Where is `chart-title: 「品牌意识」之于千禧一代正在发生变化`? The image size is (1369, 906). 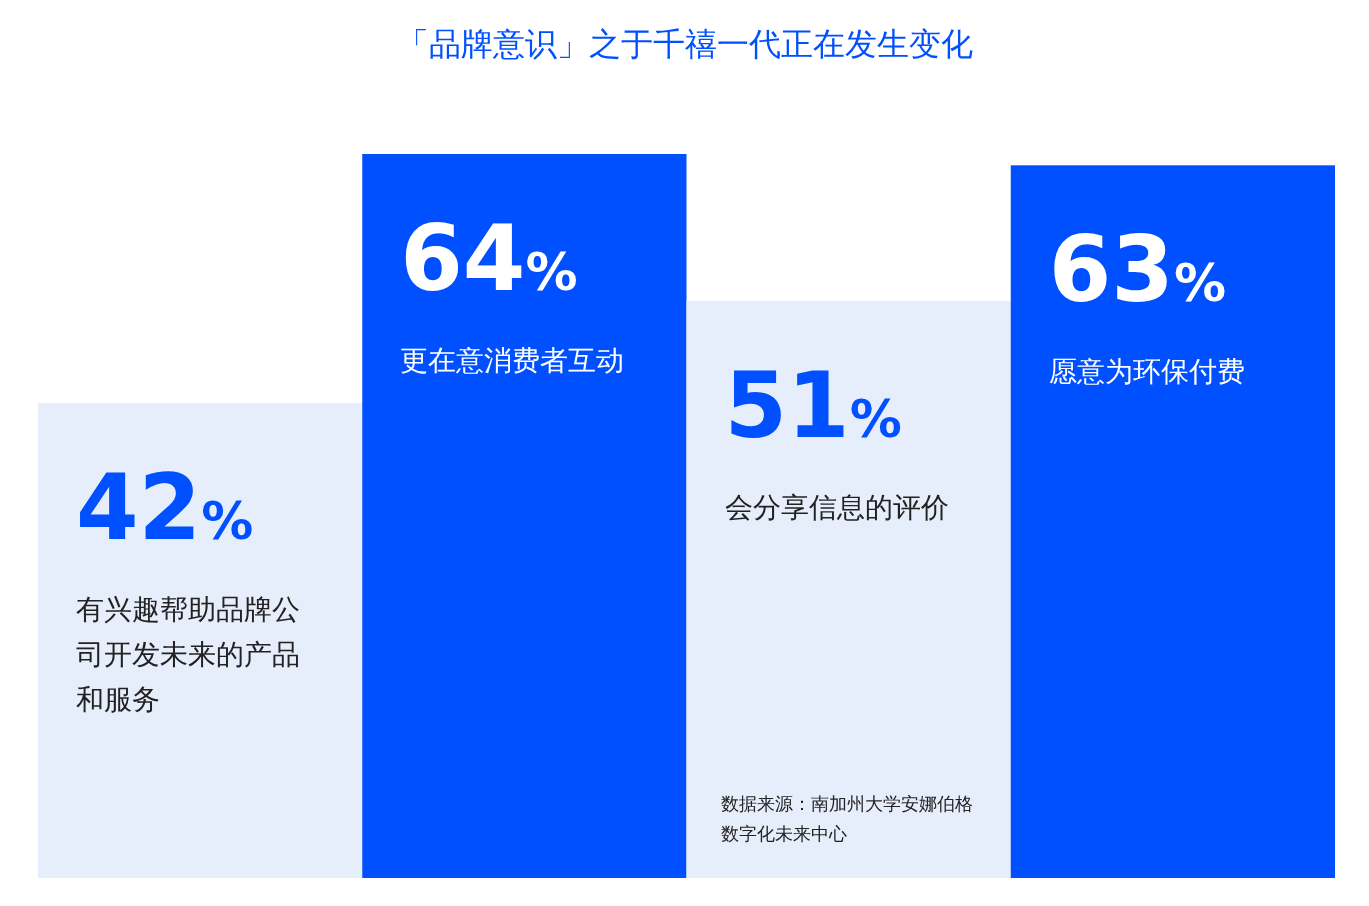 chart-title: 「品牌意识」之于千禧一代正在发生变化 is located at coordinates (684, 44).